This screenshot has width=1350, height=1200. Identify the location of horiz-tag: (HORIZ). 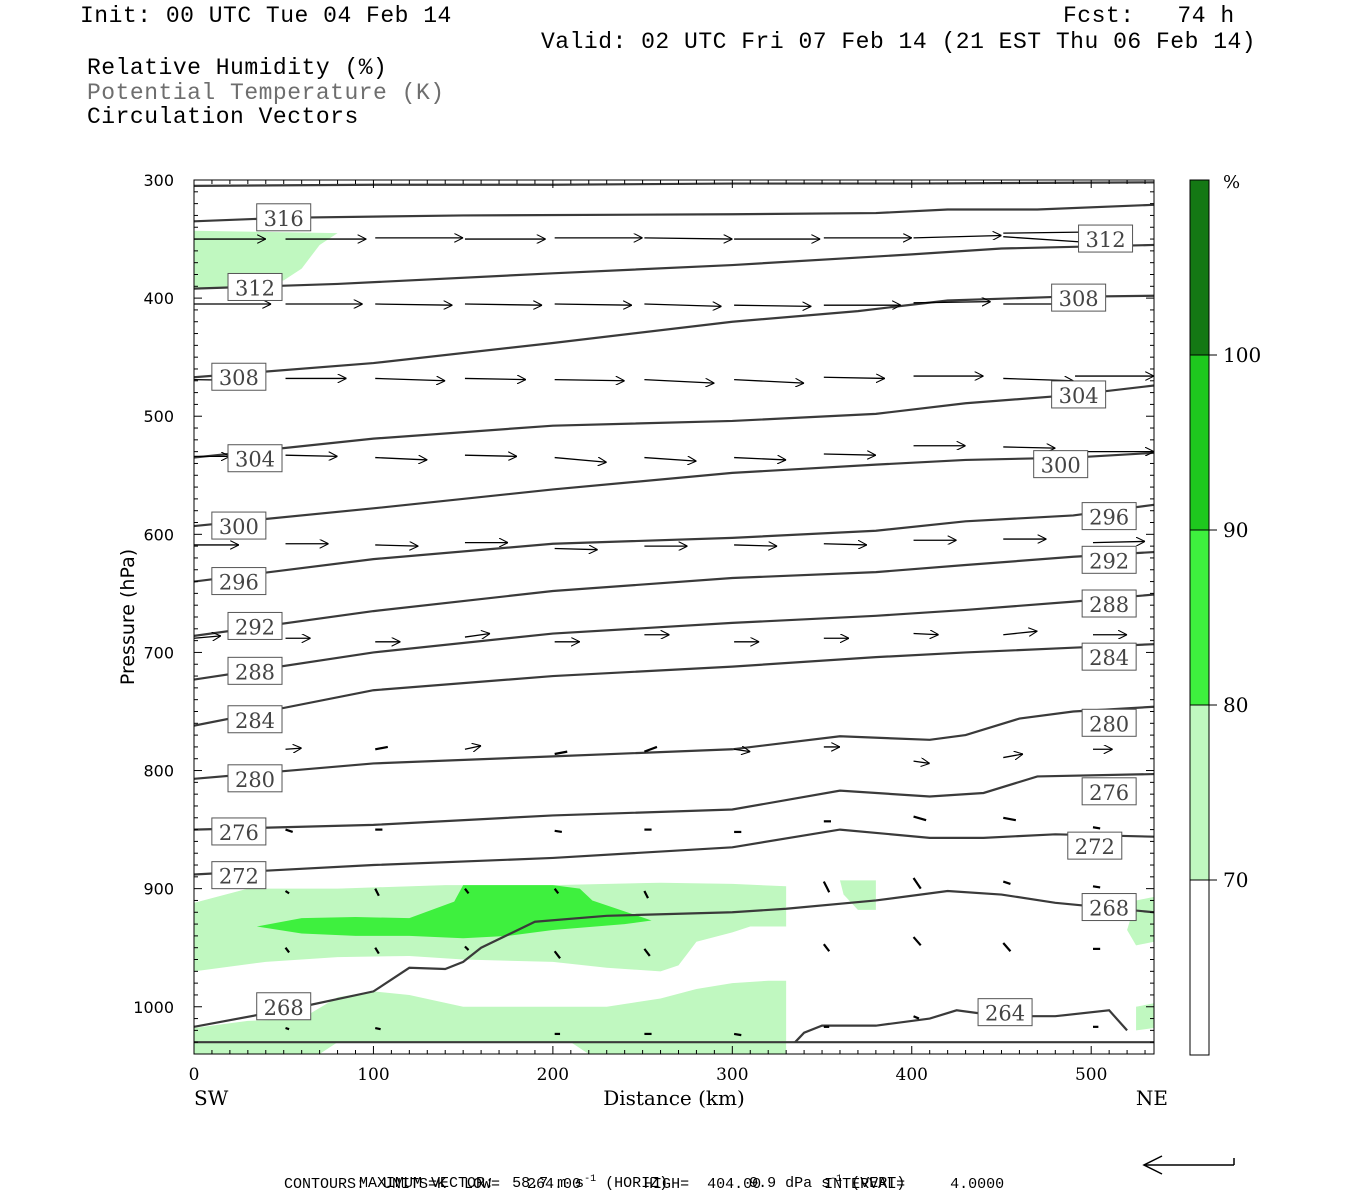
(637, 1183).